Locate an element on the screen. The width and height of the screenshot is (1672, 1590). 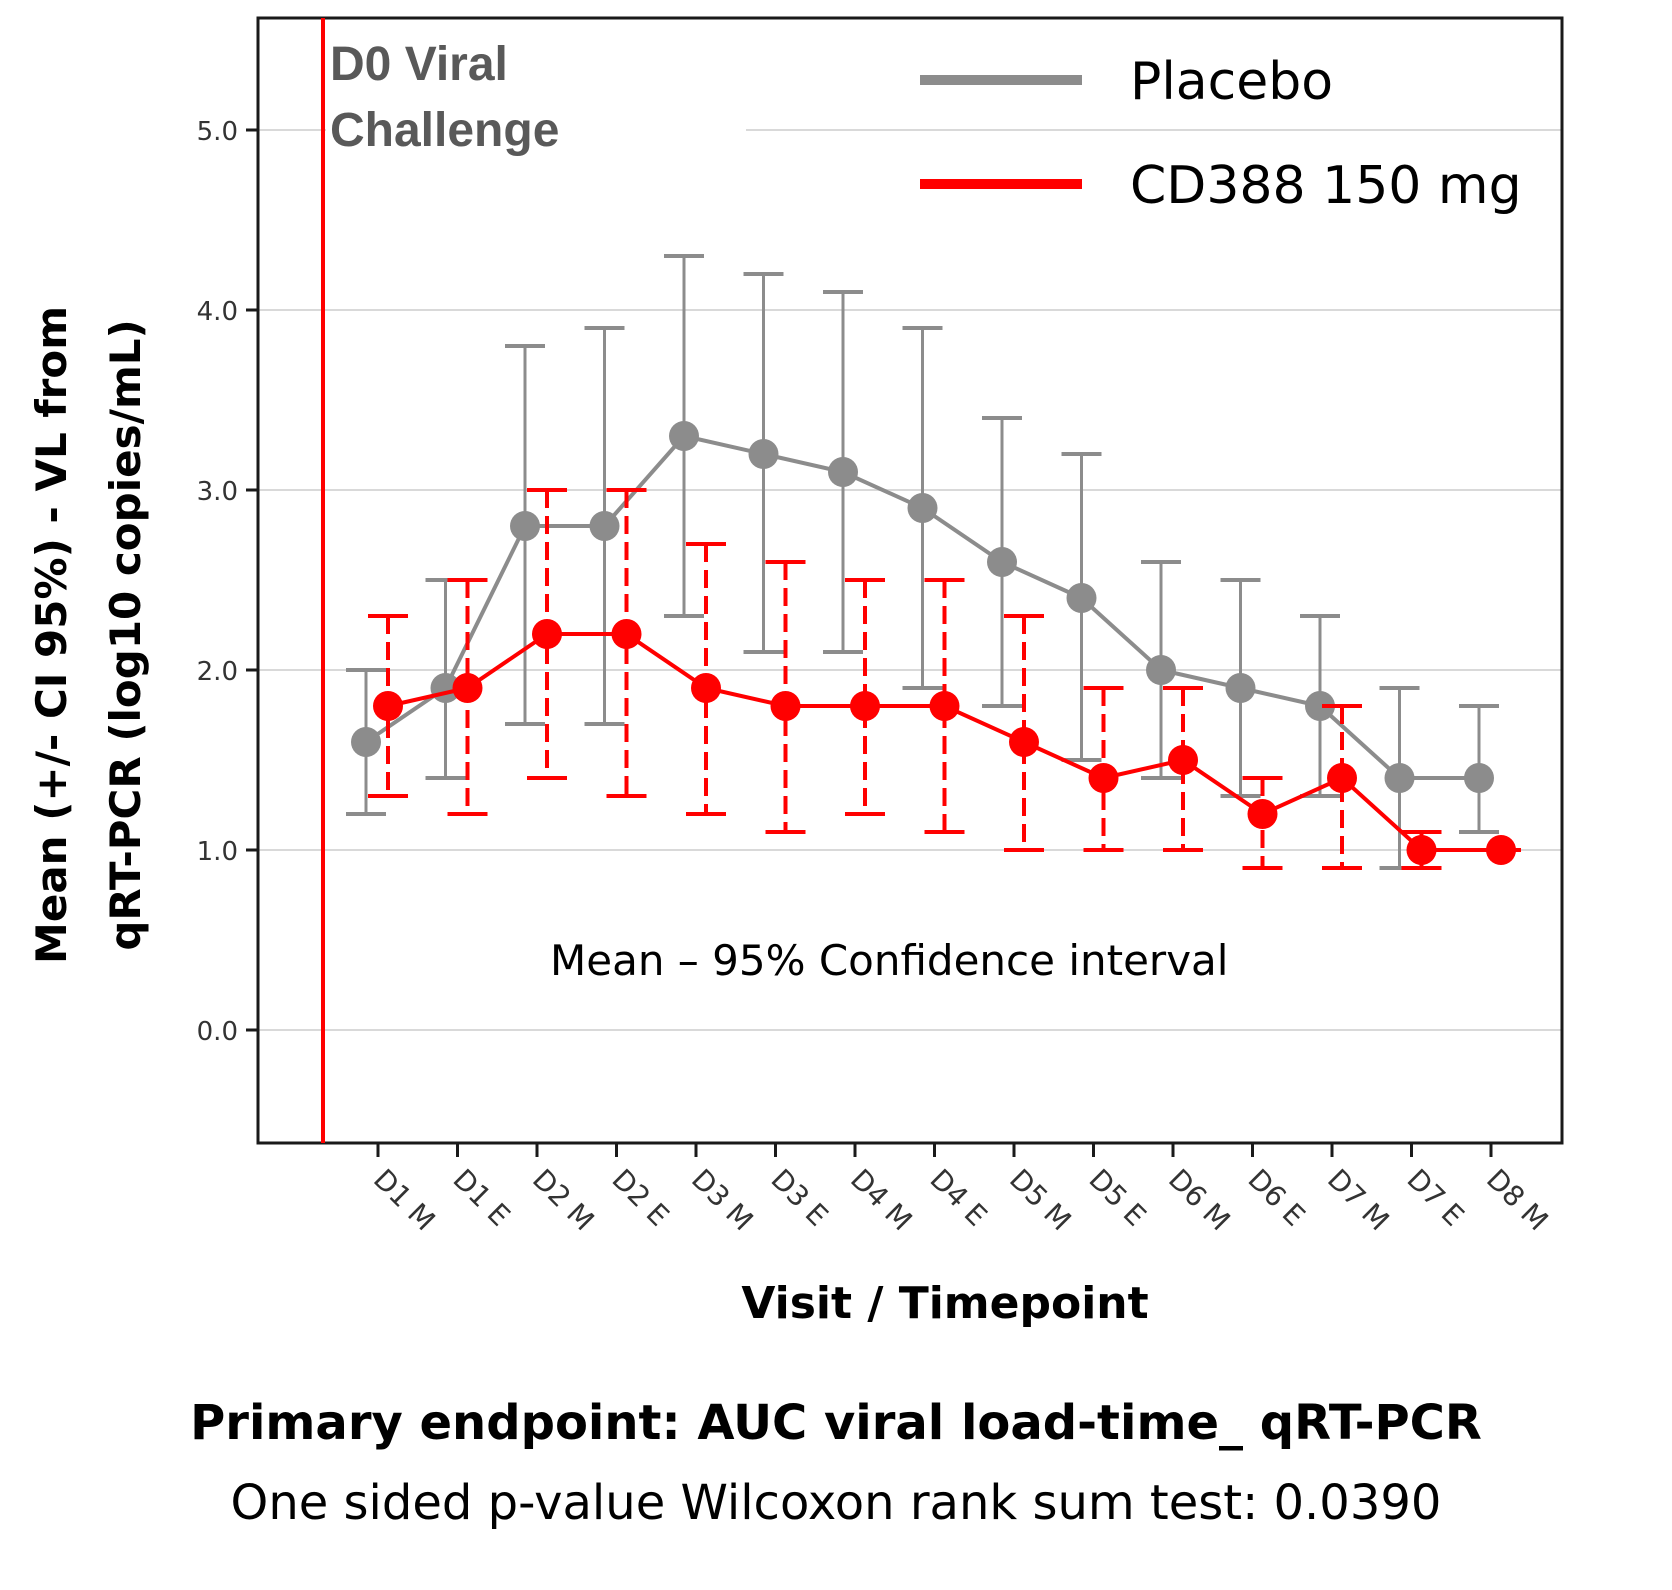
x-tick-label: D3 M is located at coordinates (722, 1200).